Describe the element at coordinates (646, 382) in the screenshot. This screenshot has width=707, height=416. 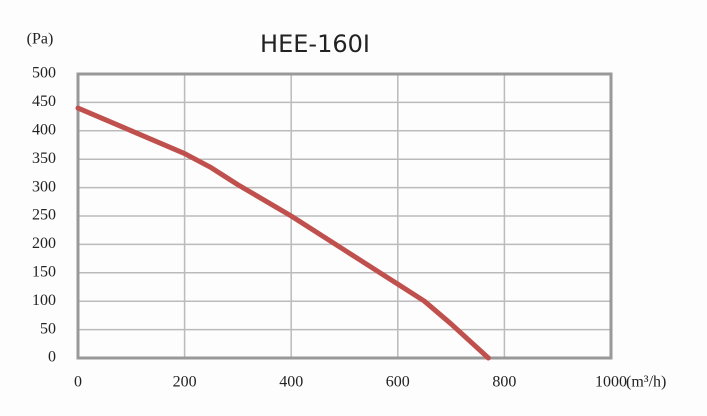
I see `x-axis-label: (m³/h)` at that location.